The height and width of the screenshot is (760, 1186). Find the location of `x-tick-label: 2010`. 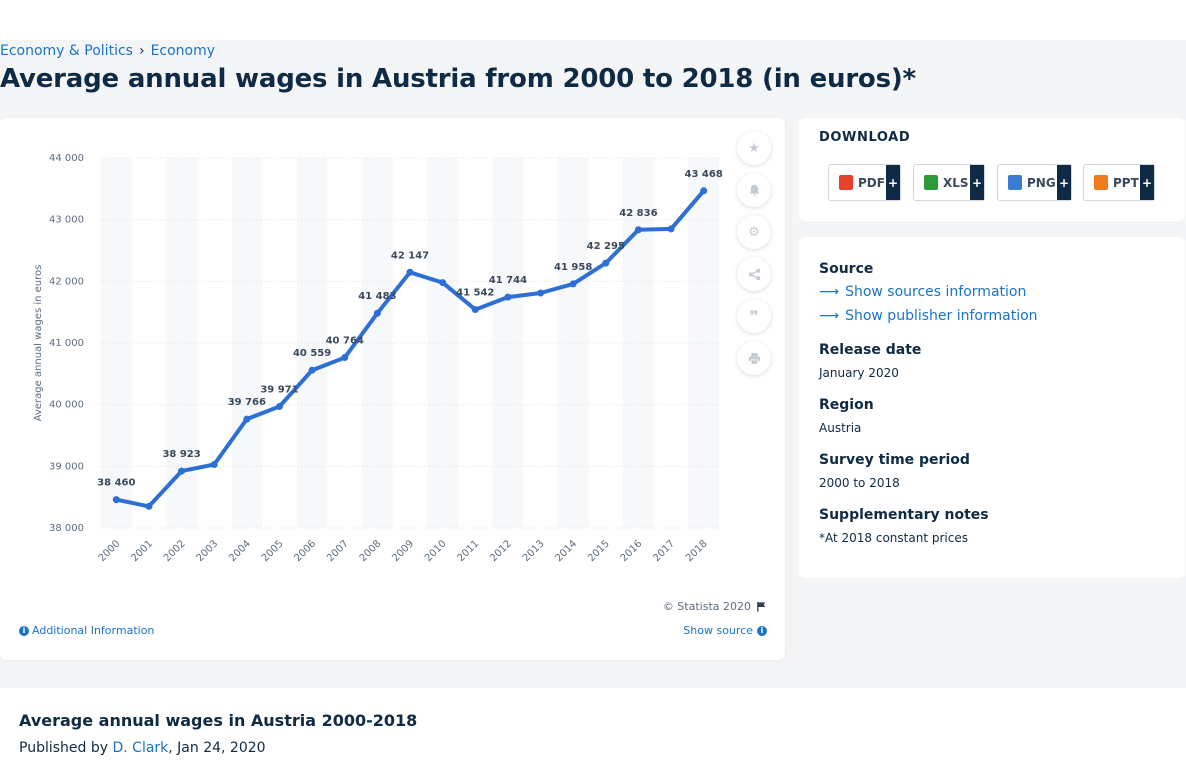

x-tick-label: 2010 is located at coordinates (436, 551).